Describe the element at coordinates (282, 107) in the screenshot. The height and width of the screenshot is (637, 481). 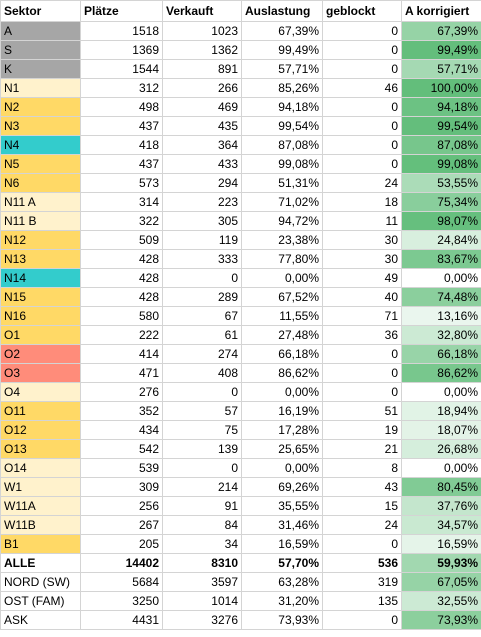
I see `cell-auslastung: 94,18%` at that location.